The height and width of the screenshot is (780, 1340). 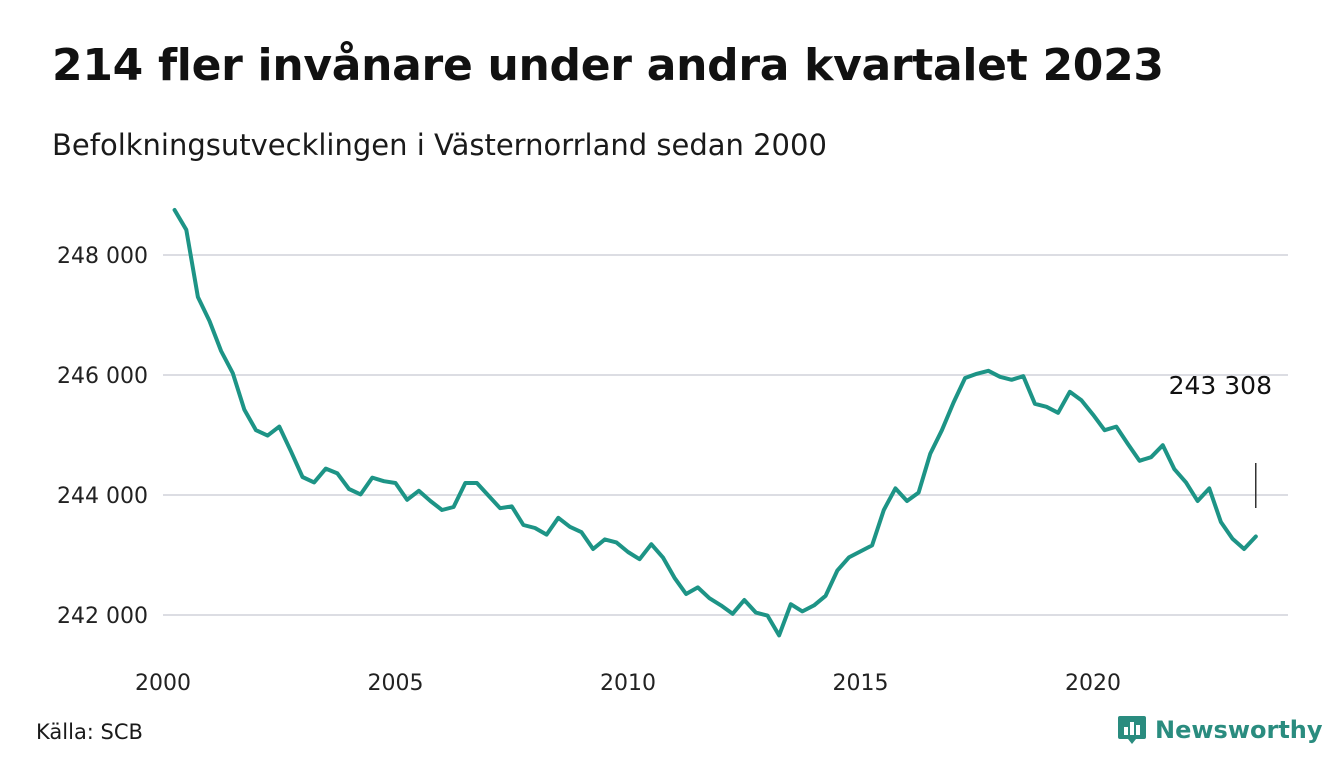 What do you see at coordinates (102, 256) in the screenshot?
I see `y-tick-label: 248 000` at bounding box center [102, 256].